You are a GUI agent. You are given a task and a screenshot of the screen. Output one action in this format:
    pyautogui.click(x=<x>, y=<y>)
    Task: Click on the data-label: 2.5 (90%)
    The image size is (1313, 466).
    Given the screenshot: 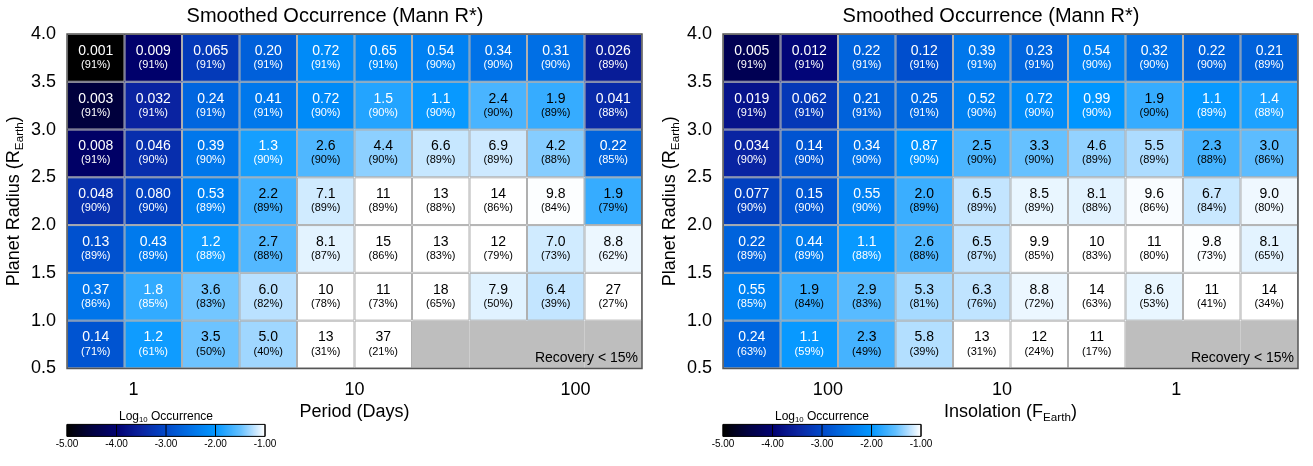 What is the action you would take?
    pyautogui.click(x=982, y=151)
    